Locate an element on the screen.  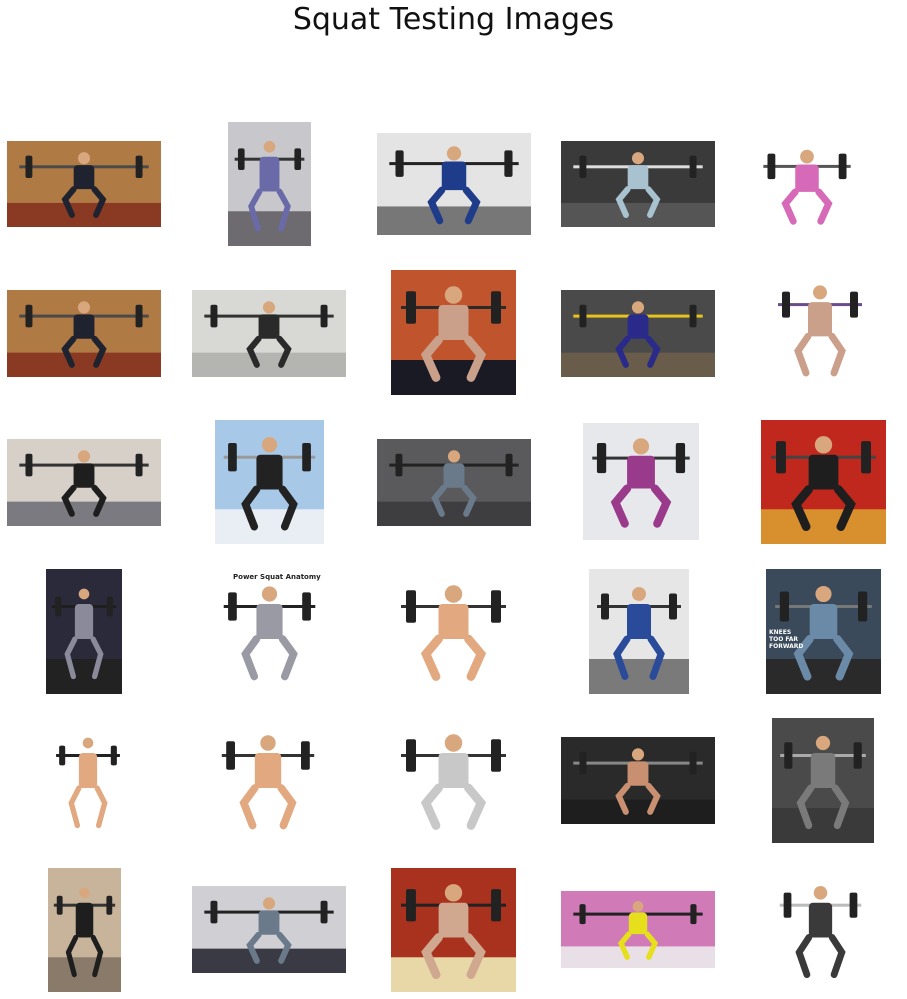
figure-title: Squat Testing Images is located at coordinates (453, 19).